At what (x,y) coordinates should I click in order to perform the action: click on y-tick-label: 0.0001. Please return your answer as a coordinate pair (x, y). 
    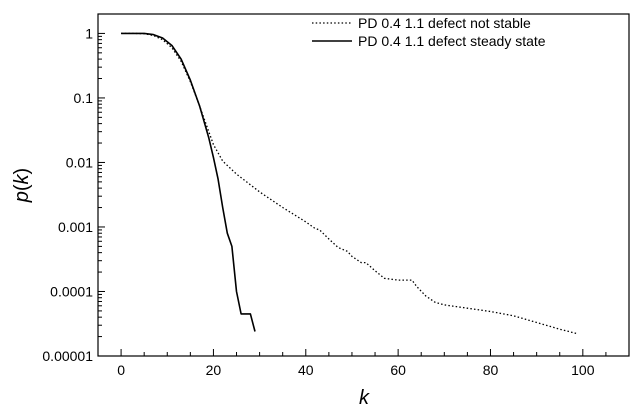
    Looking at the image, I should click on (71, 291).